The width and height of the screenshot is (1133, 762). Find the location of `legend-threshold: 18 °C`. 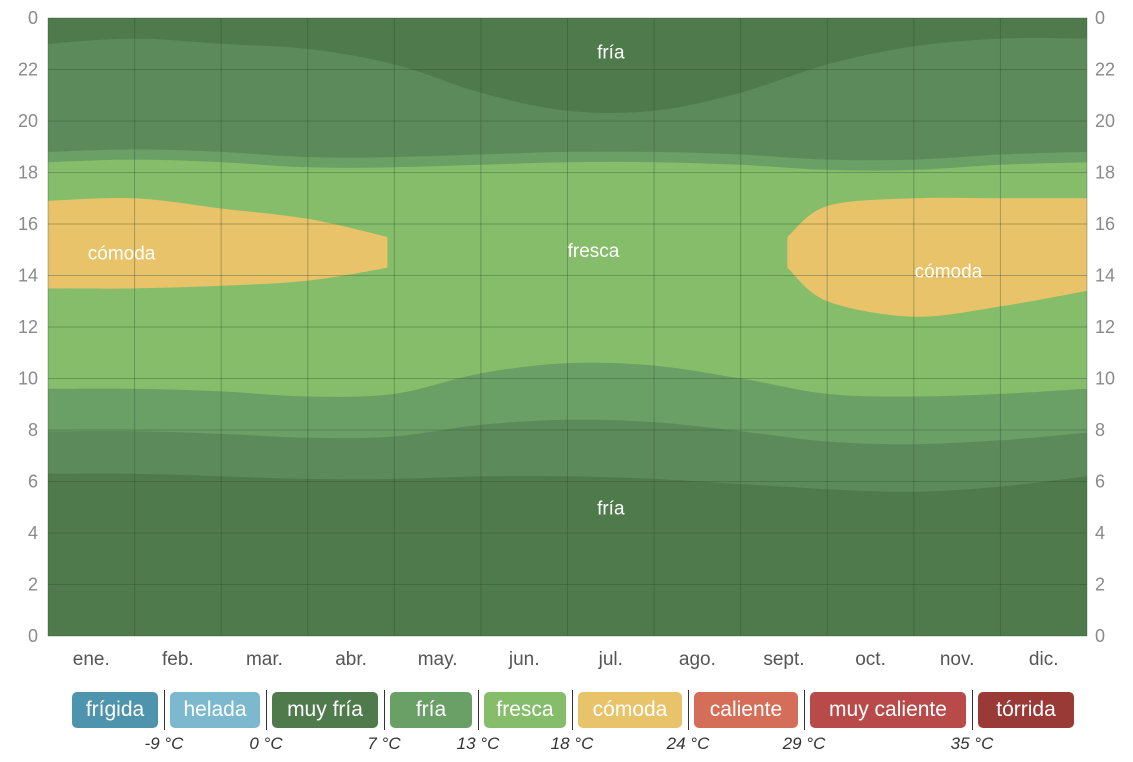

legend-threshold: 18 °C is located at coordinates (572, 743).